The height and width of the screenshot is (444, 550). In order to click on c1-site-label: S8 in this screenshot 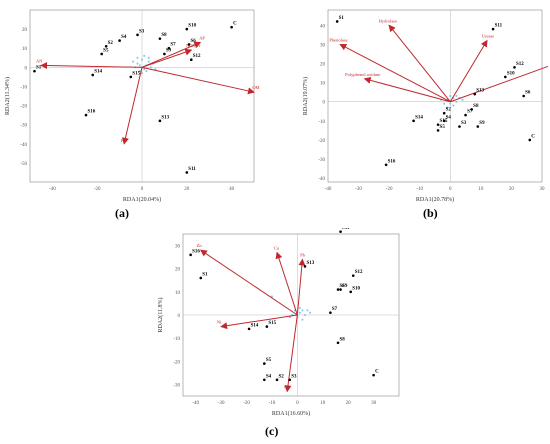, I will do `click(476, 106)`.